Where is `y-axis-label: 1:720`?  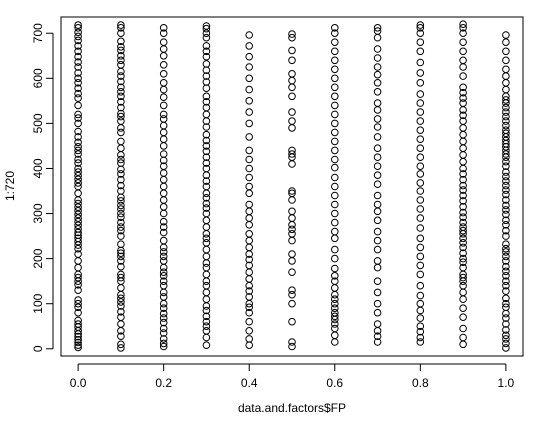 y-axis-label: 1:720 is located at coordinates (10, 186).